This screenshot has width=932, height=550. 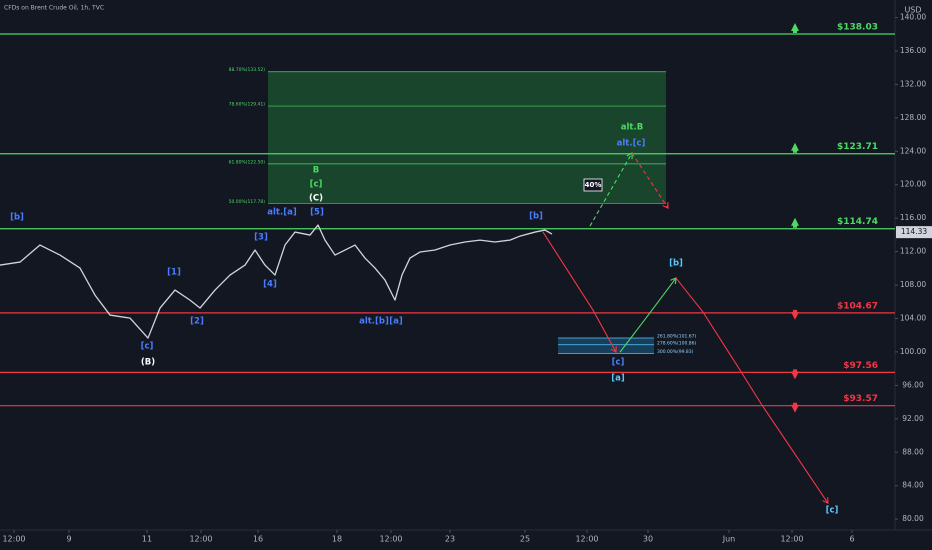 I want to click on x-tick-label: 9, so click(x=68, y=539).